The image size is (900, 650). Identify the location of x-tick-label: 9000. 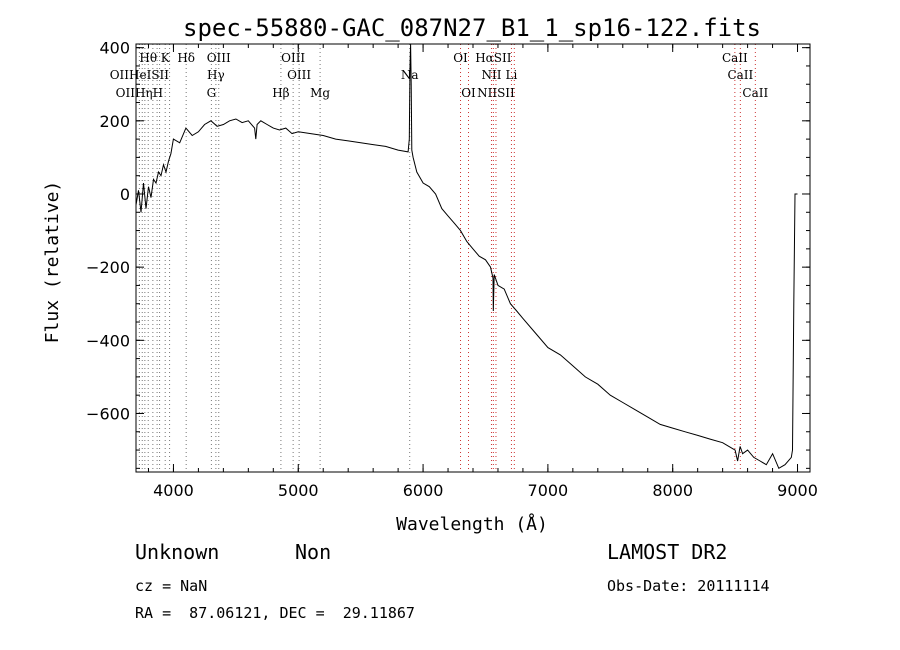
(797, 490).